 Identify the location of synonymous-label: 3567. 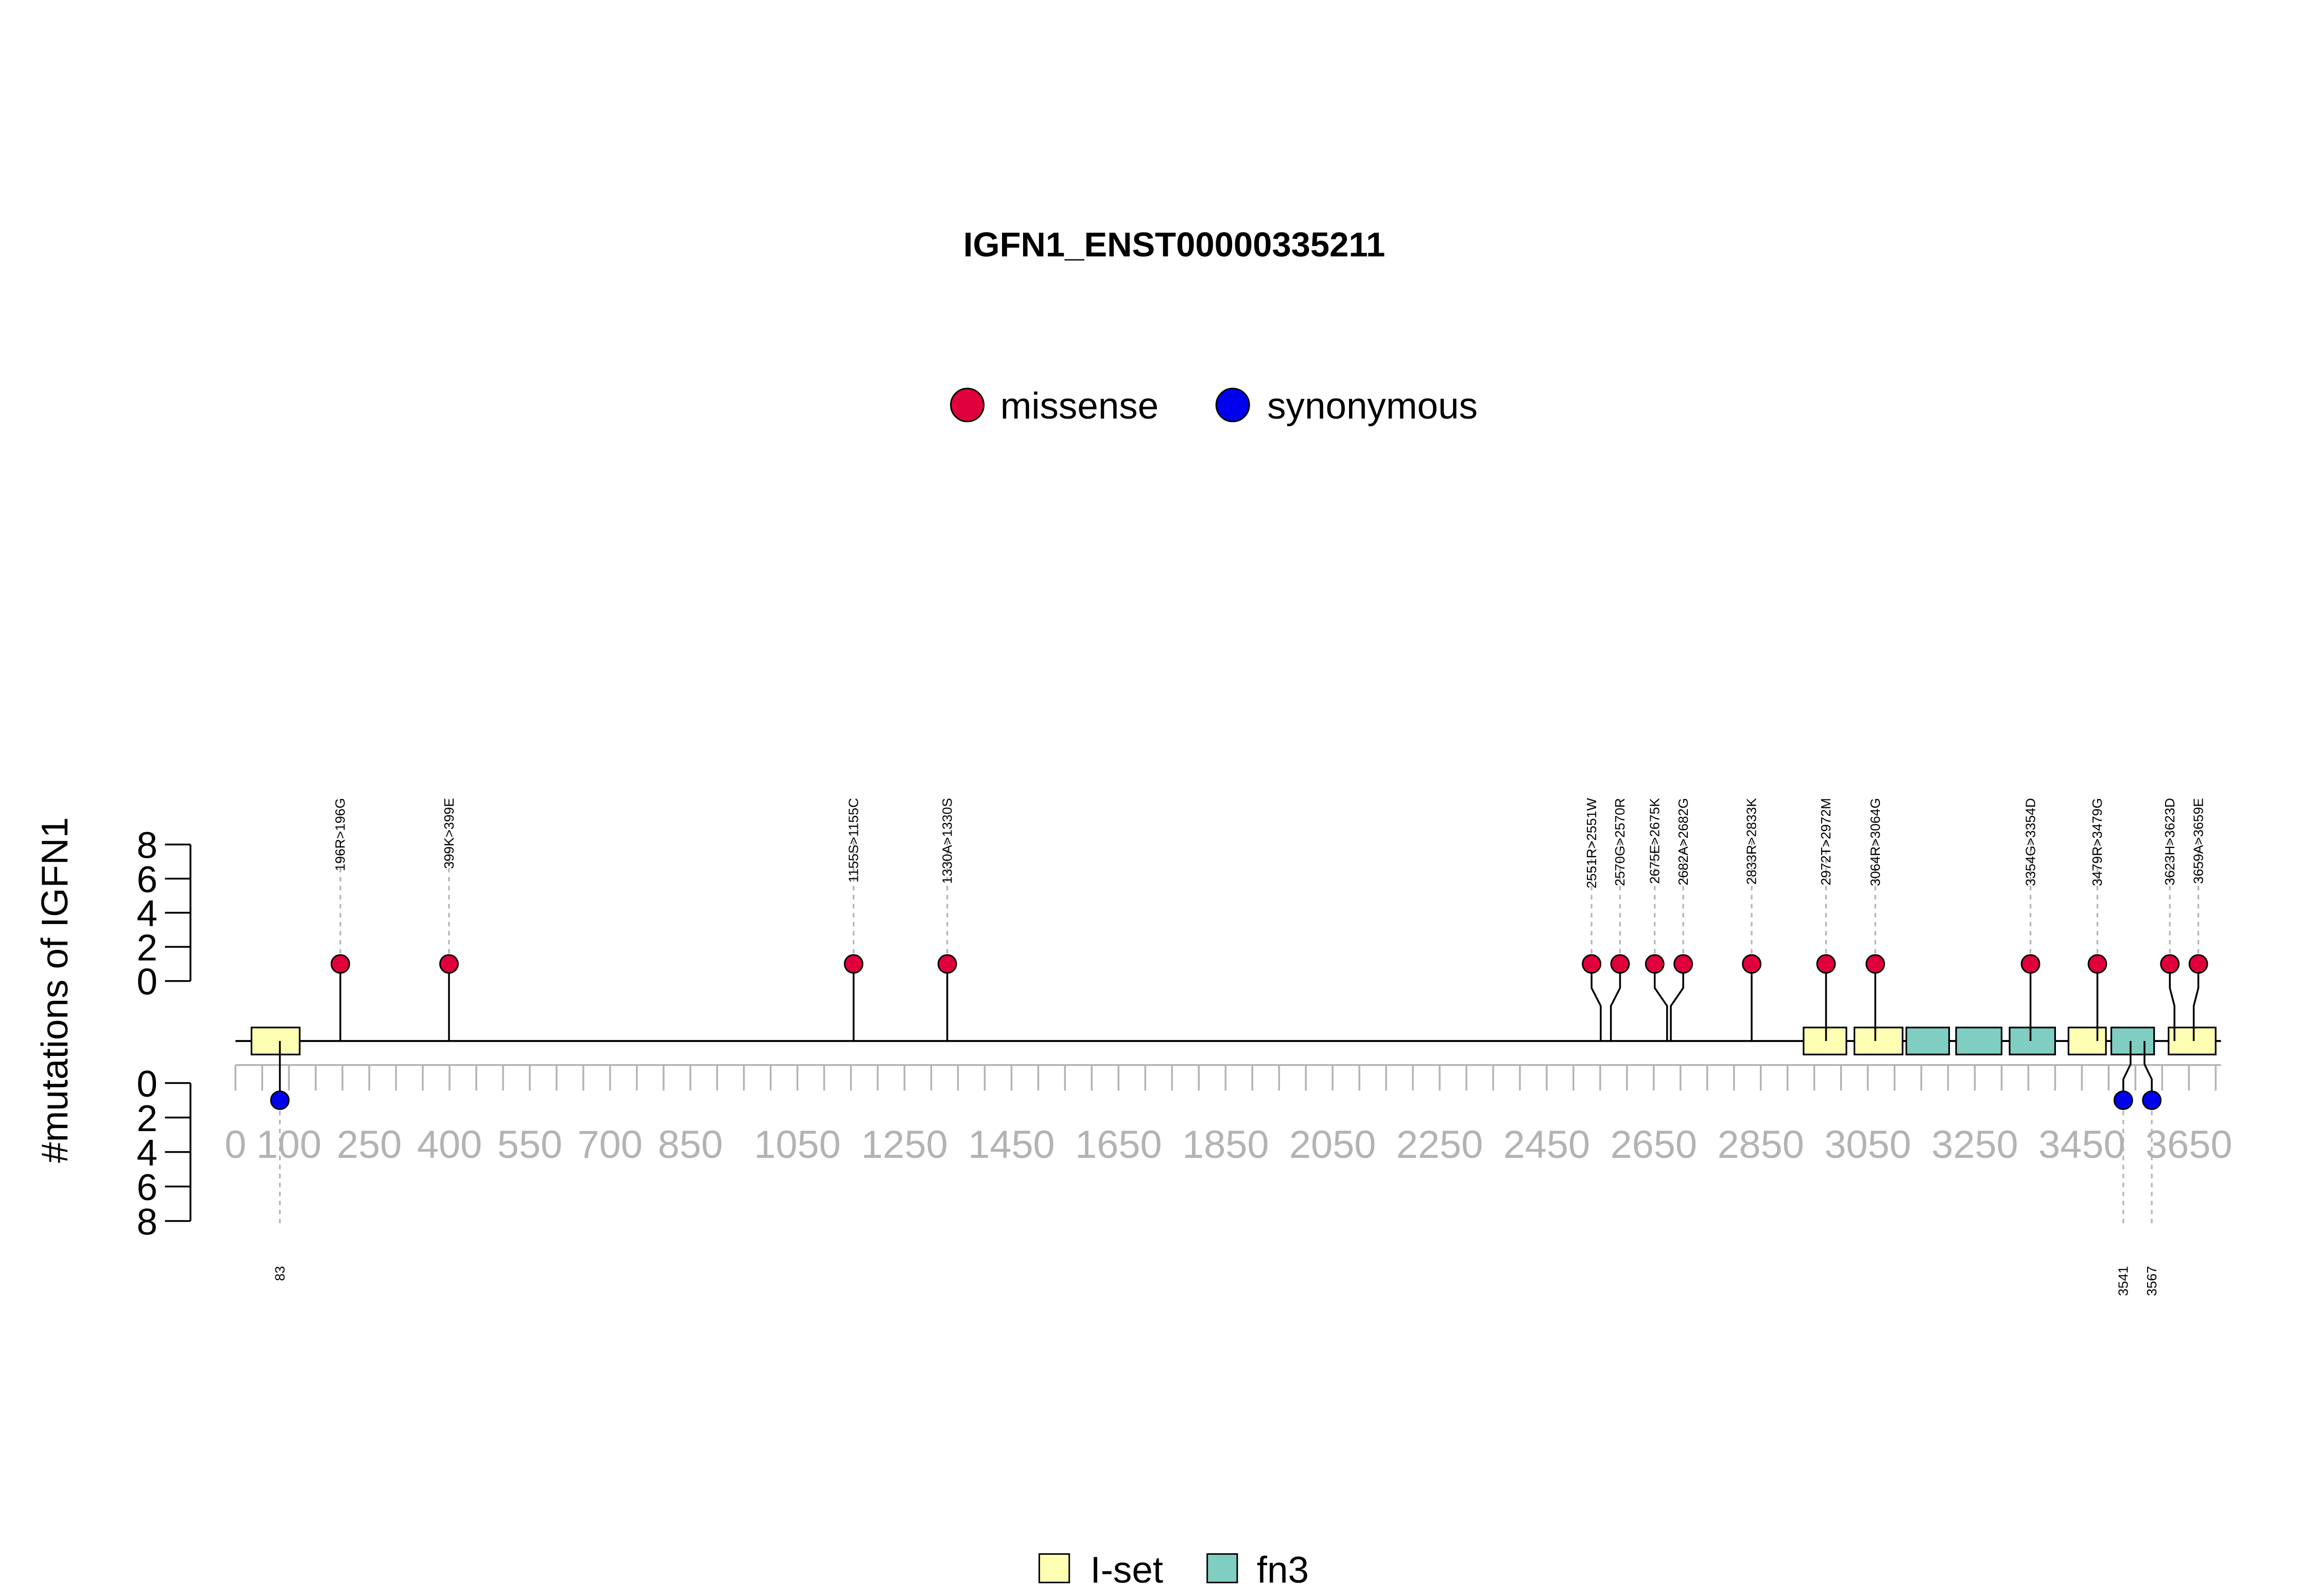
(2151, 1281).